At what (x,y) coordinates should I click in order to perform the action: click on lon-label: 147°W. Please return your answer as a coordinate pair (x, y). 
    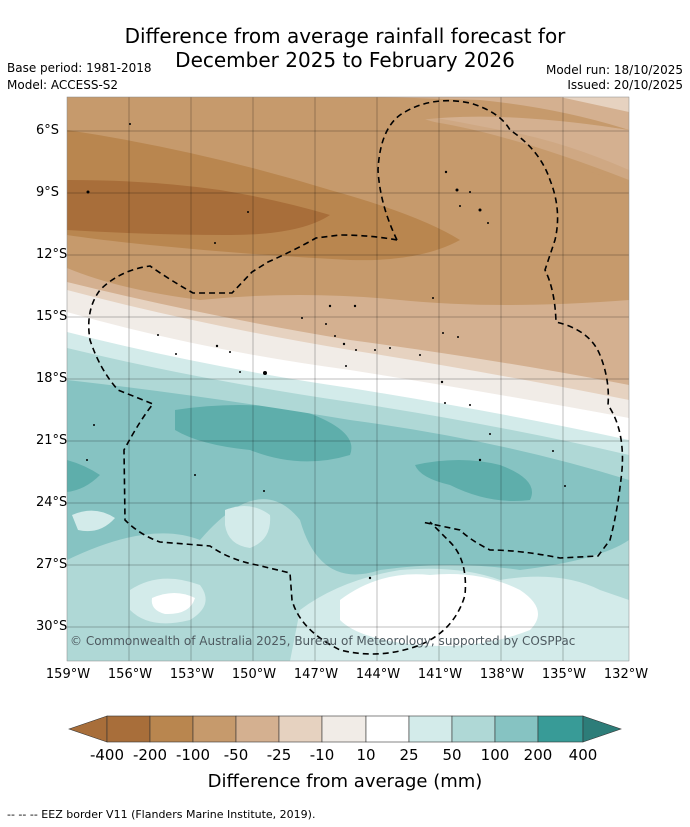
    Looking at the image, I should click on (316, 674).